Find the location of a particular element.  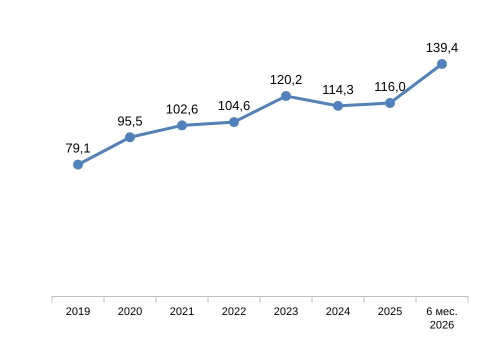

data-label: 139,4 is located at coordinates (442, 48).